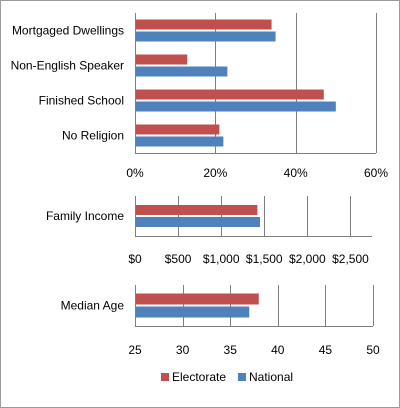 The width and height of the screenshot is (400, 408). What do you see at coordinates (165, 377) in the screenshot?
I see `legend-swatch-electorate` at bounding box center [165, 377].